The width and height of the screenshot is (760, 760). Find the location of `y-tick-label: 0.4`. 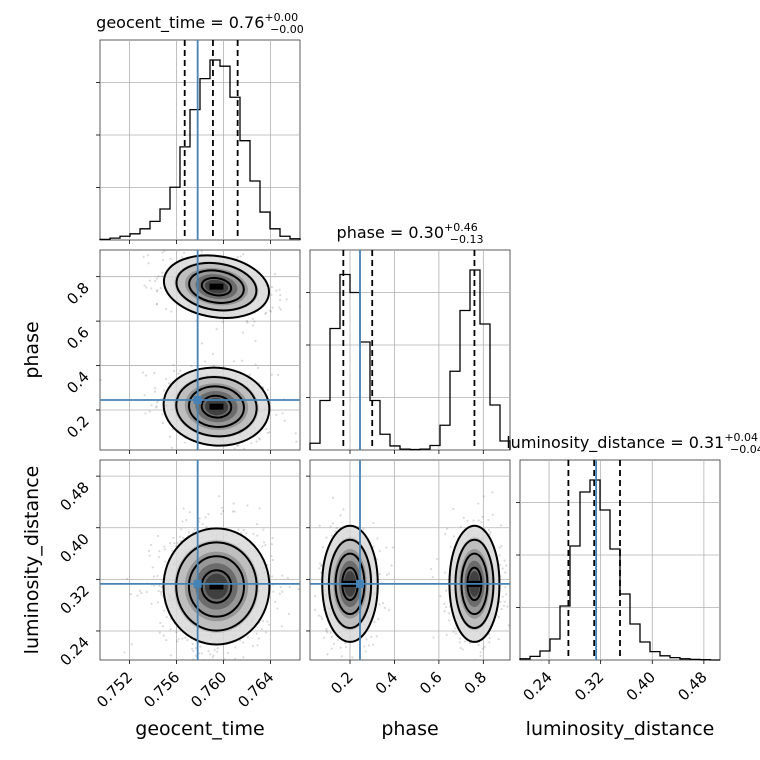

y-tick-label: 0.4 is located at coordinates (78, 383).